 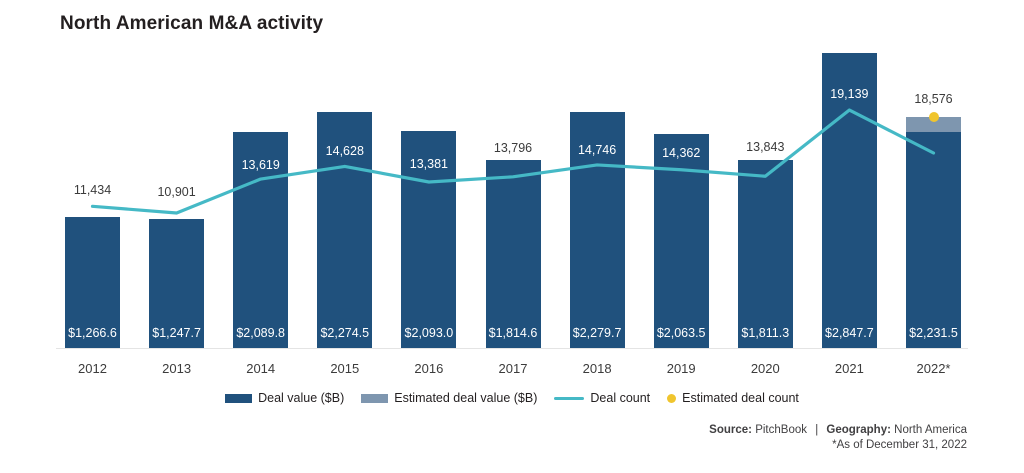 I want to click on legend-item-estimated-deal-count: Estimated deal count, so click(x=733, y=398).